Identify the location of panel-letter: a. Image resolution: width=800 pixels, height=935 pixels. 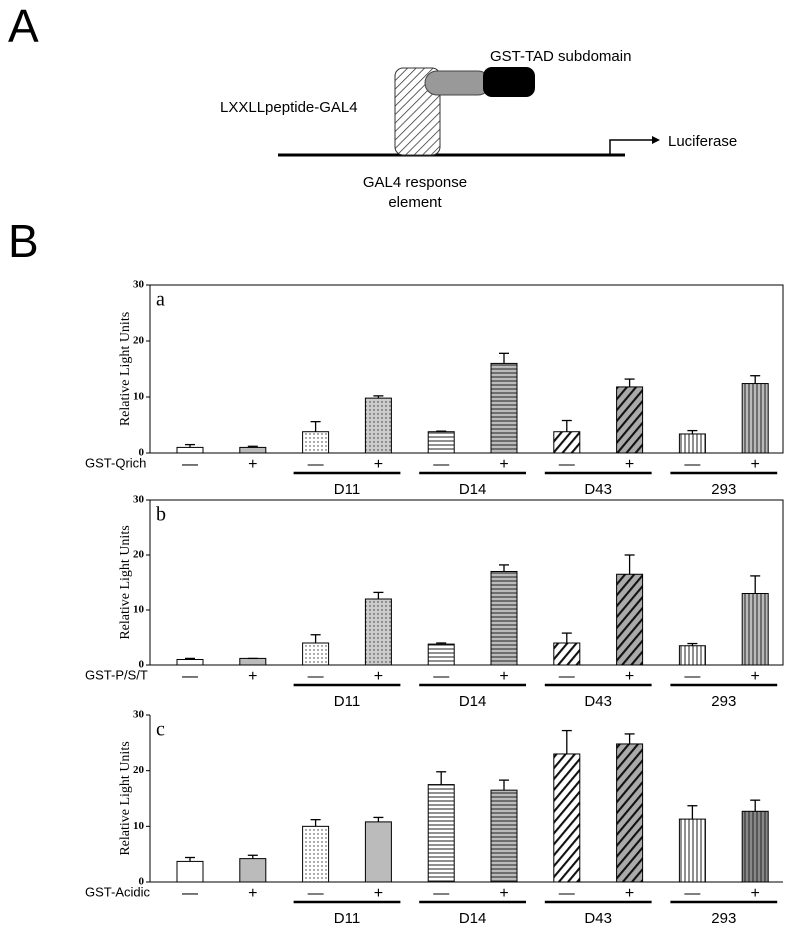
(160, 300).